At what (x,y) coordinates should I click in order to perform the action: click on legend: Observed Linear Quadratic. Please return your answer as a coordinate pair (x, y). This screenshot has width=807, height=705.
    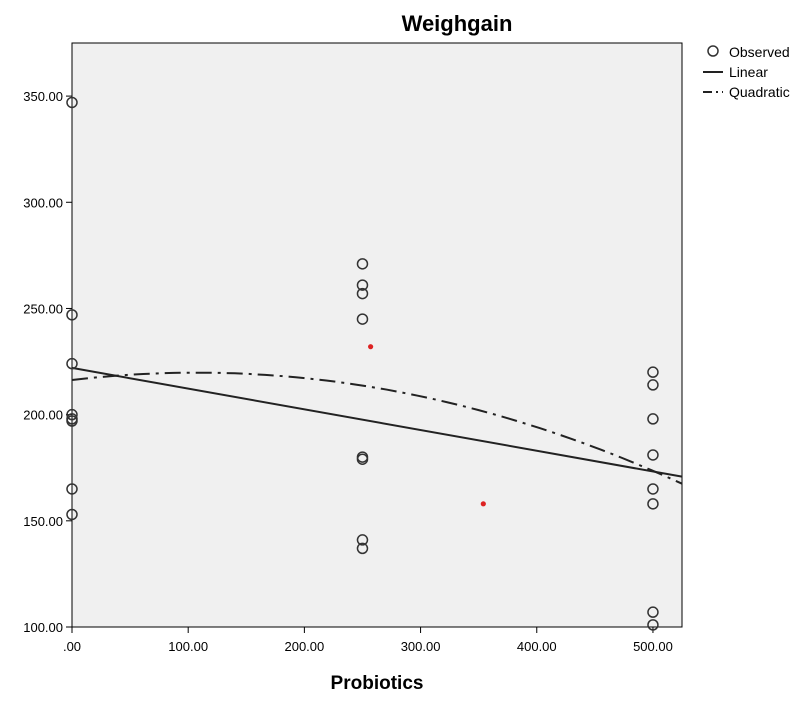
    Looking at the image, I should click on (746, 72).